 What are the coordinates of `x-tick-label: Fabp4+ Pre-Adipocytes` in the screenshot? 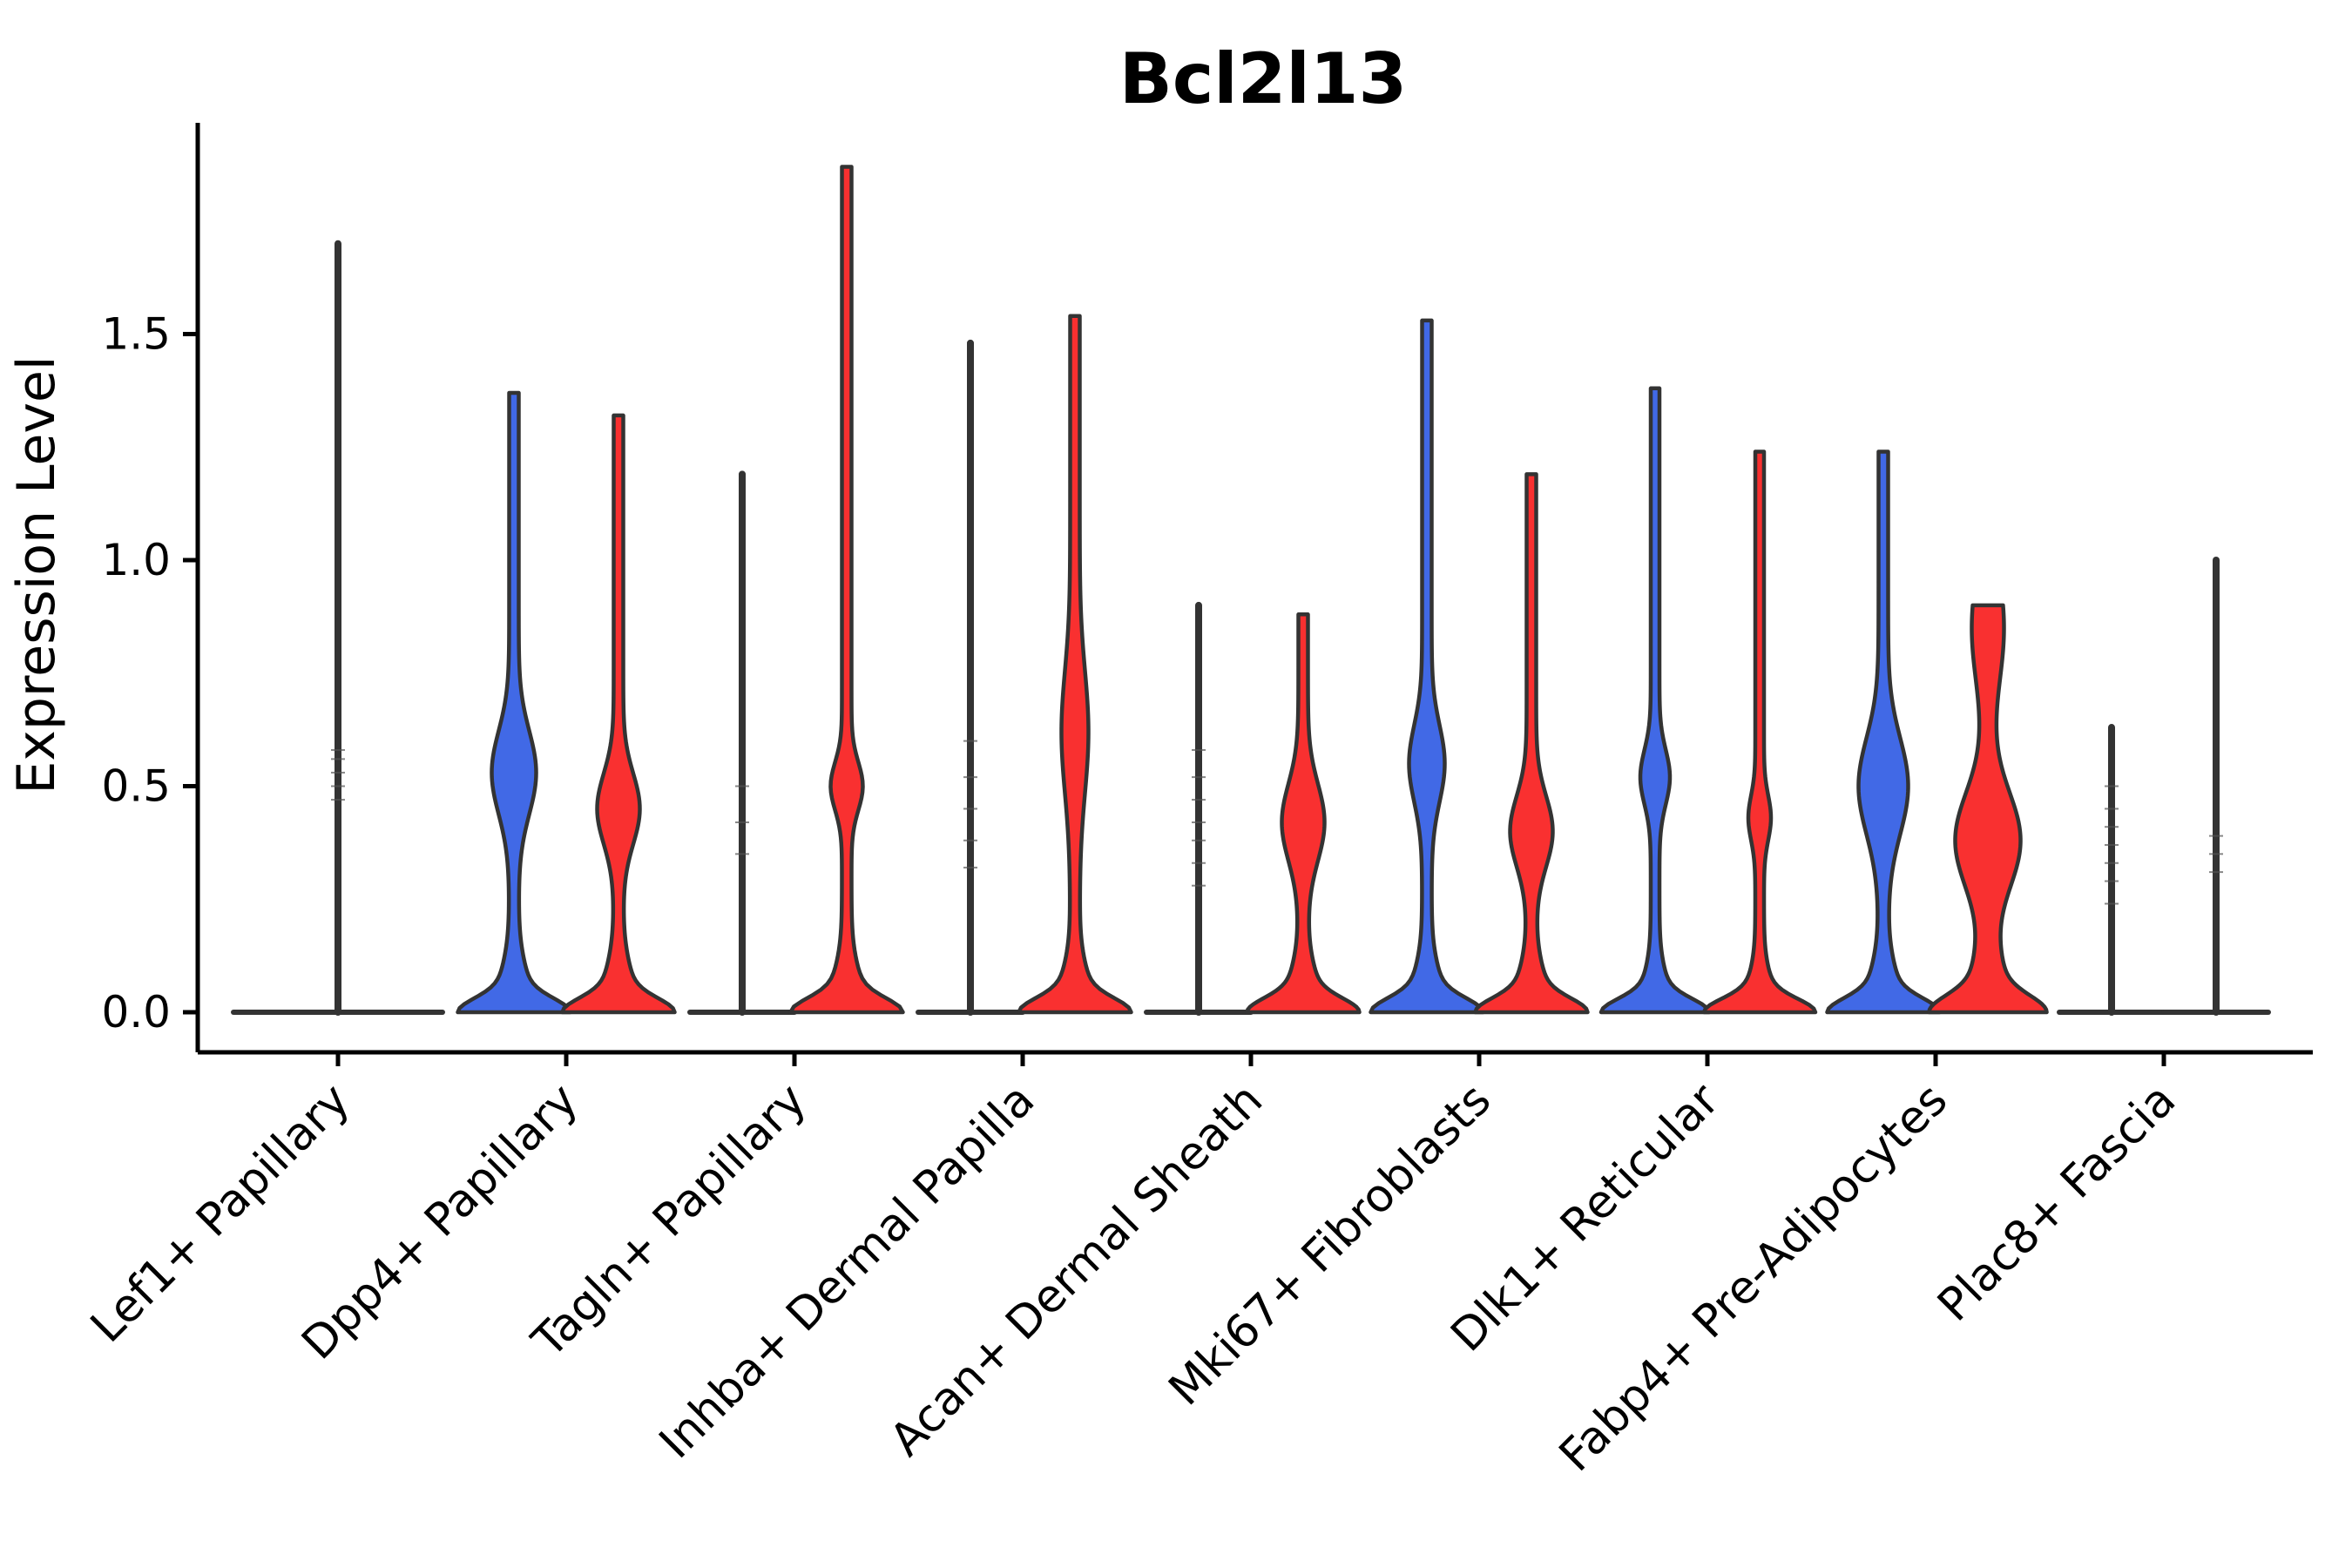 It's located at (1753, 1278).